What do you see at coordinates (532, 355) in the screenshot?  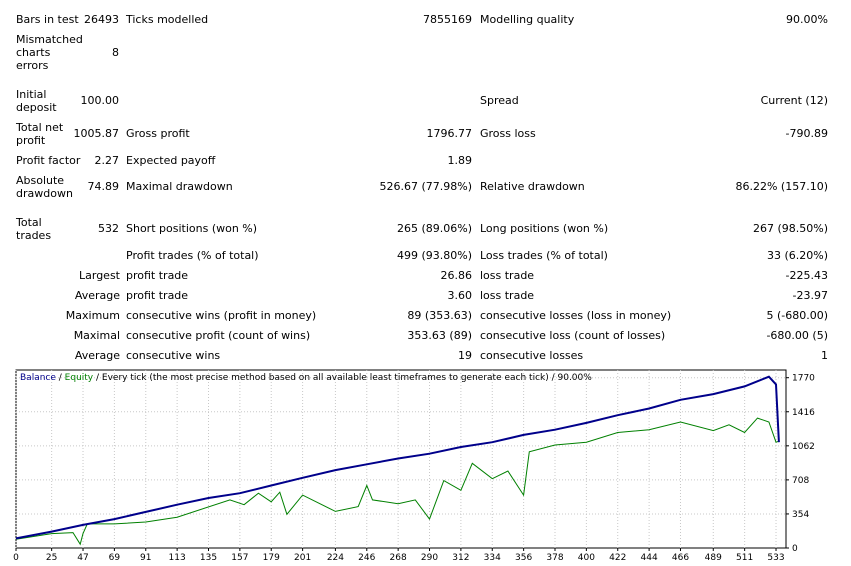 I see `avg-cons-losses-label: consecutive losses` at bounding box center [532, 355].